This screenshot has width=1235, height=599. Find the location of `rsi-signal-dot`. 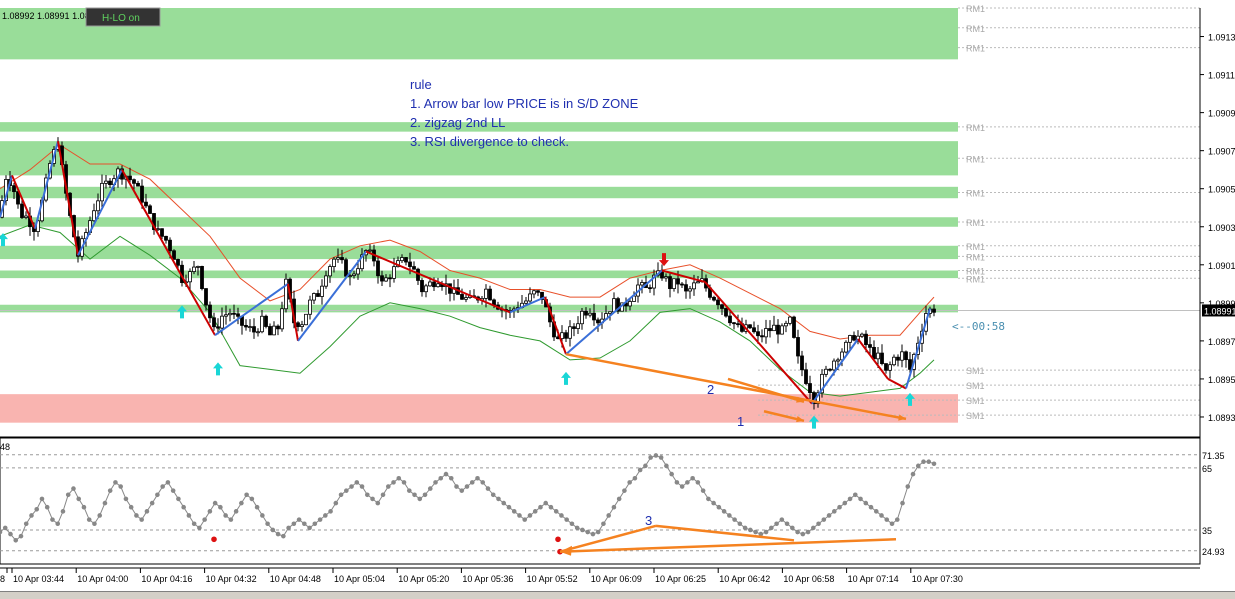

rsi-signal-dot is located at coordinates (558, 539).